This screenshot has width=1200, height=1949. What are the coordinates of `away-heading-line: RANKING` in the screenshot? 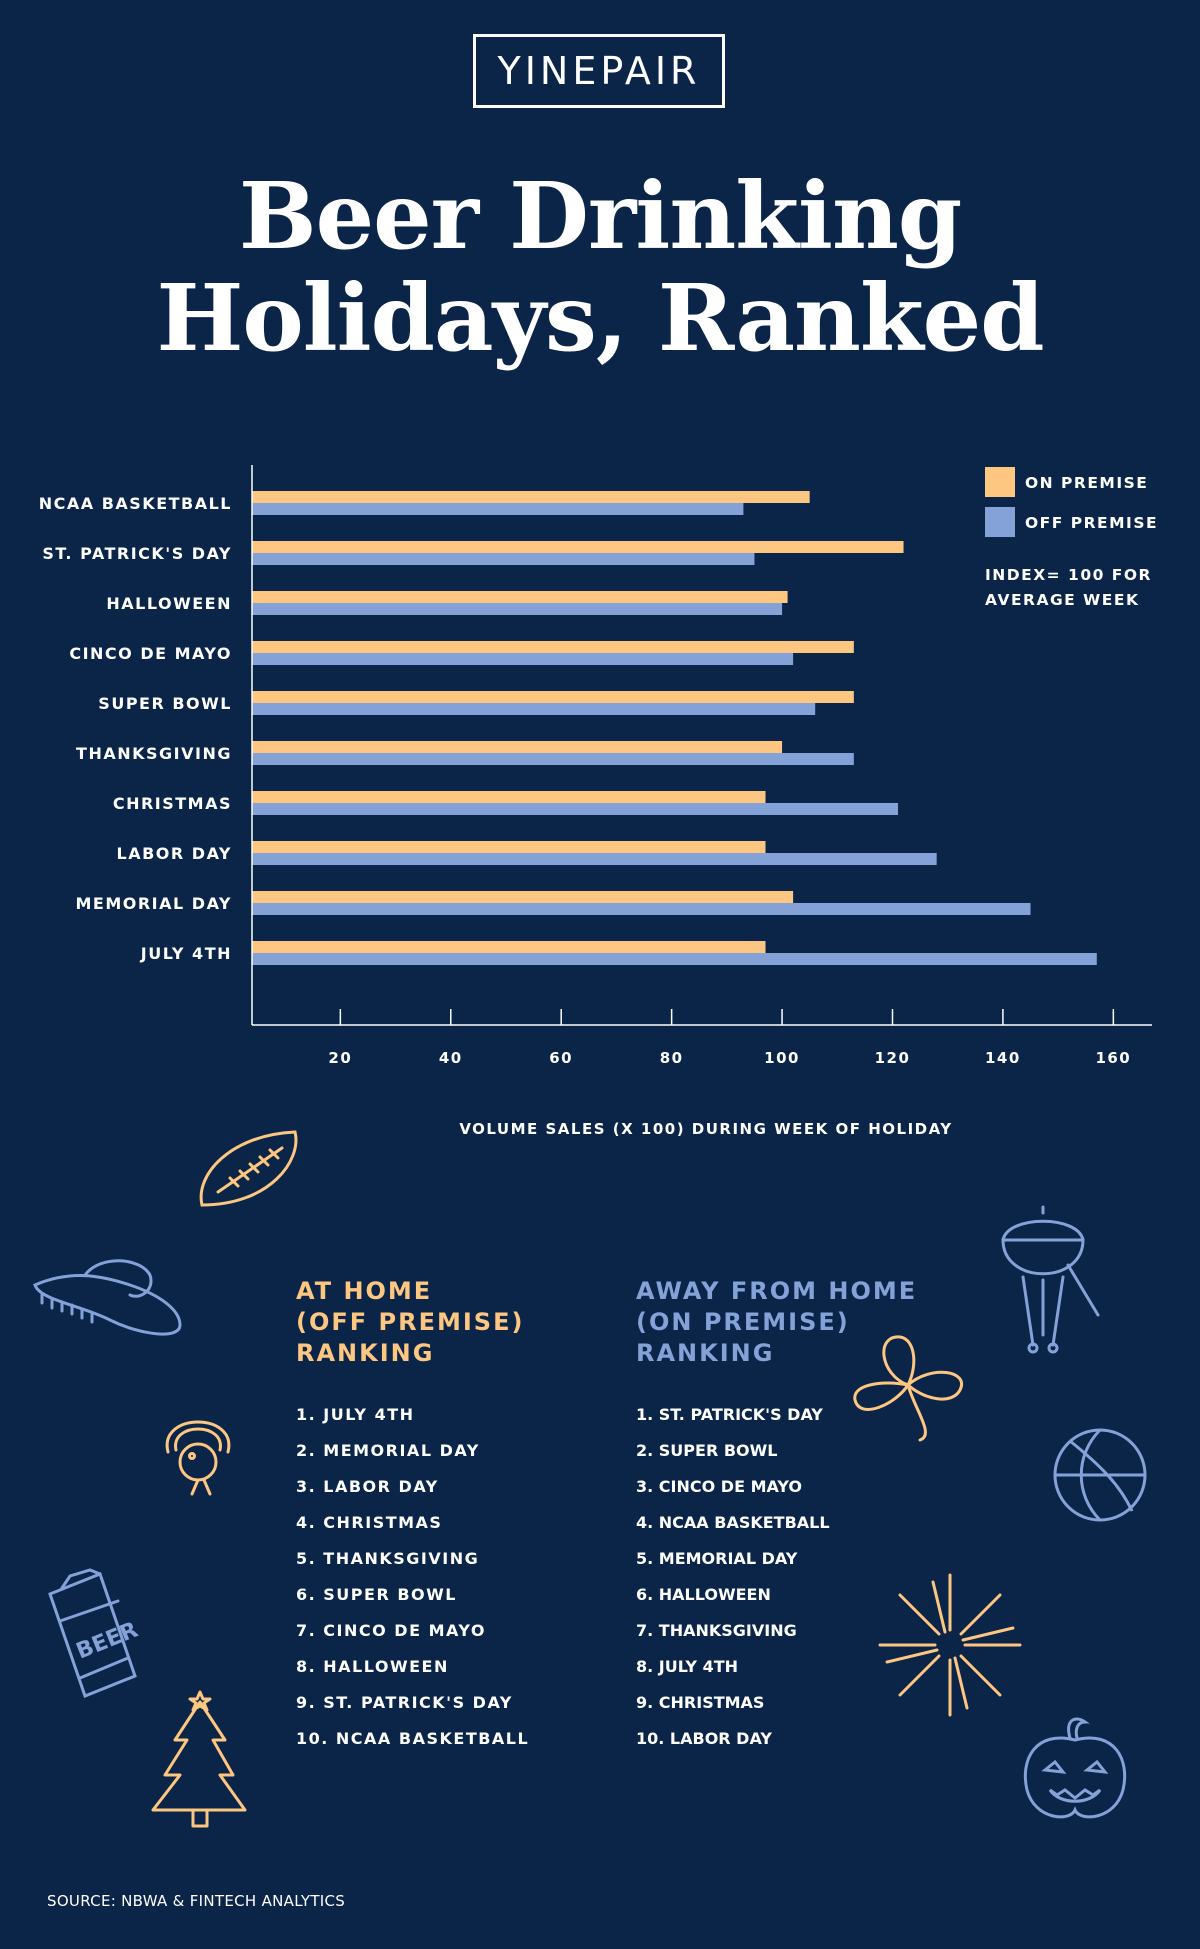 It's located at (705, 1353).